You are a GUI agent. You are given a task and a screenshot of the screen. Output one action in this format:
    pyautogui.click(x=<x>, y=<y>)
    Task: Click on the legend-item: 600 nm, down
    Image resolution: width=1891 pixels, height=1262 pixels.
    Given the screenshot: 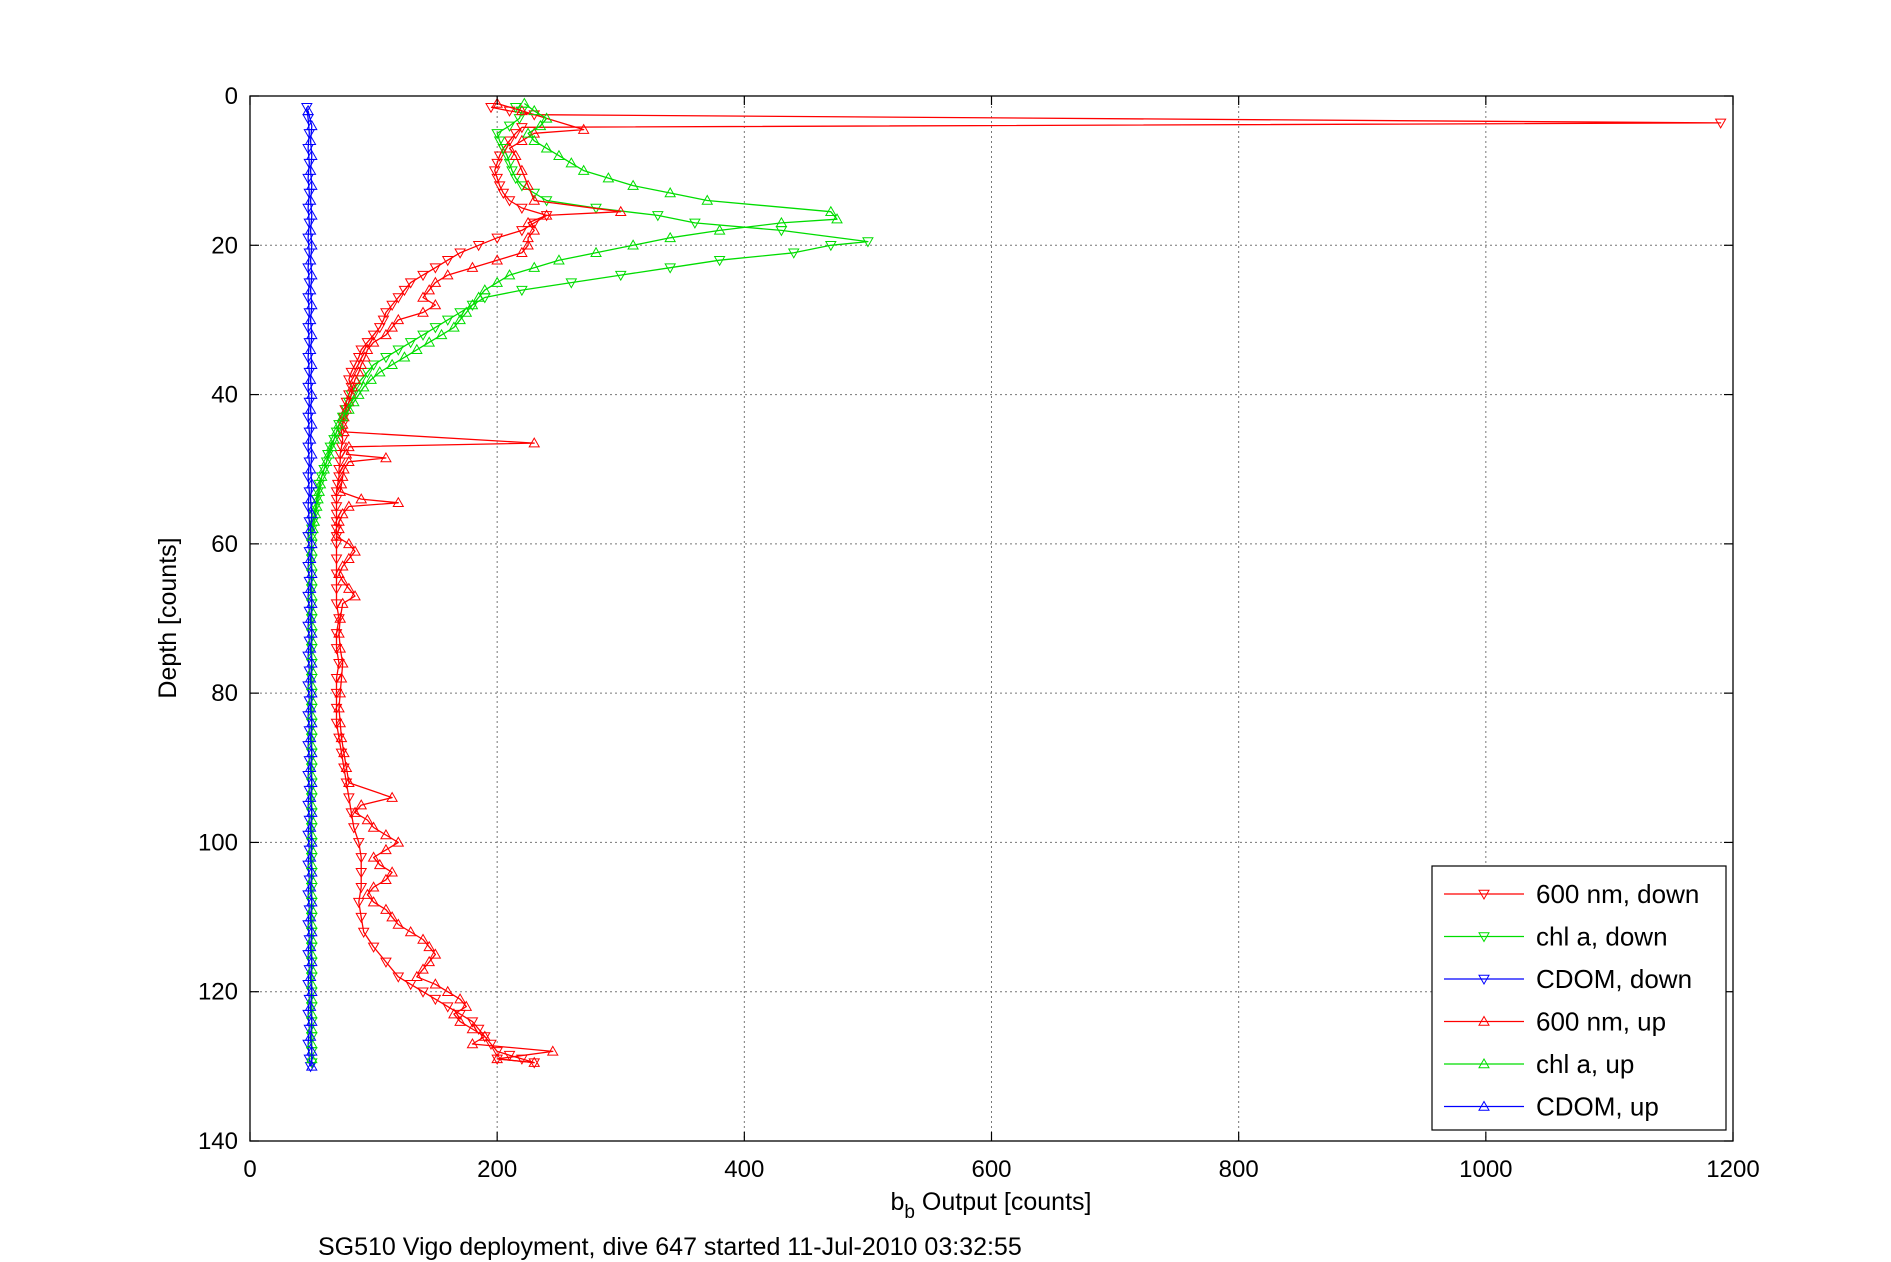 What is the action you would take?
    pyautogui.click(x=1571, y=894)
    